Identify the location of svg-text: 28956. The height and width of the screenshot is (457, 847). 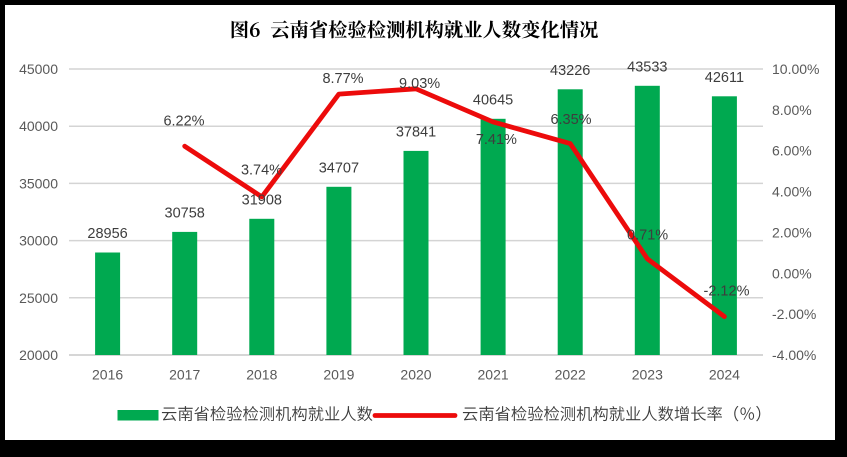
(107, 234).